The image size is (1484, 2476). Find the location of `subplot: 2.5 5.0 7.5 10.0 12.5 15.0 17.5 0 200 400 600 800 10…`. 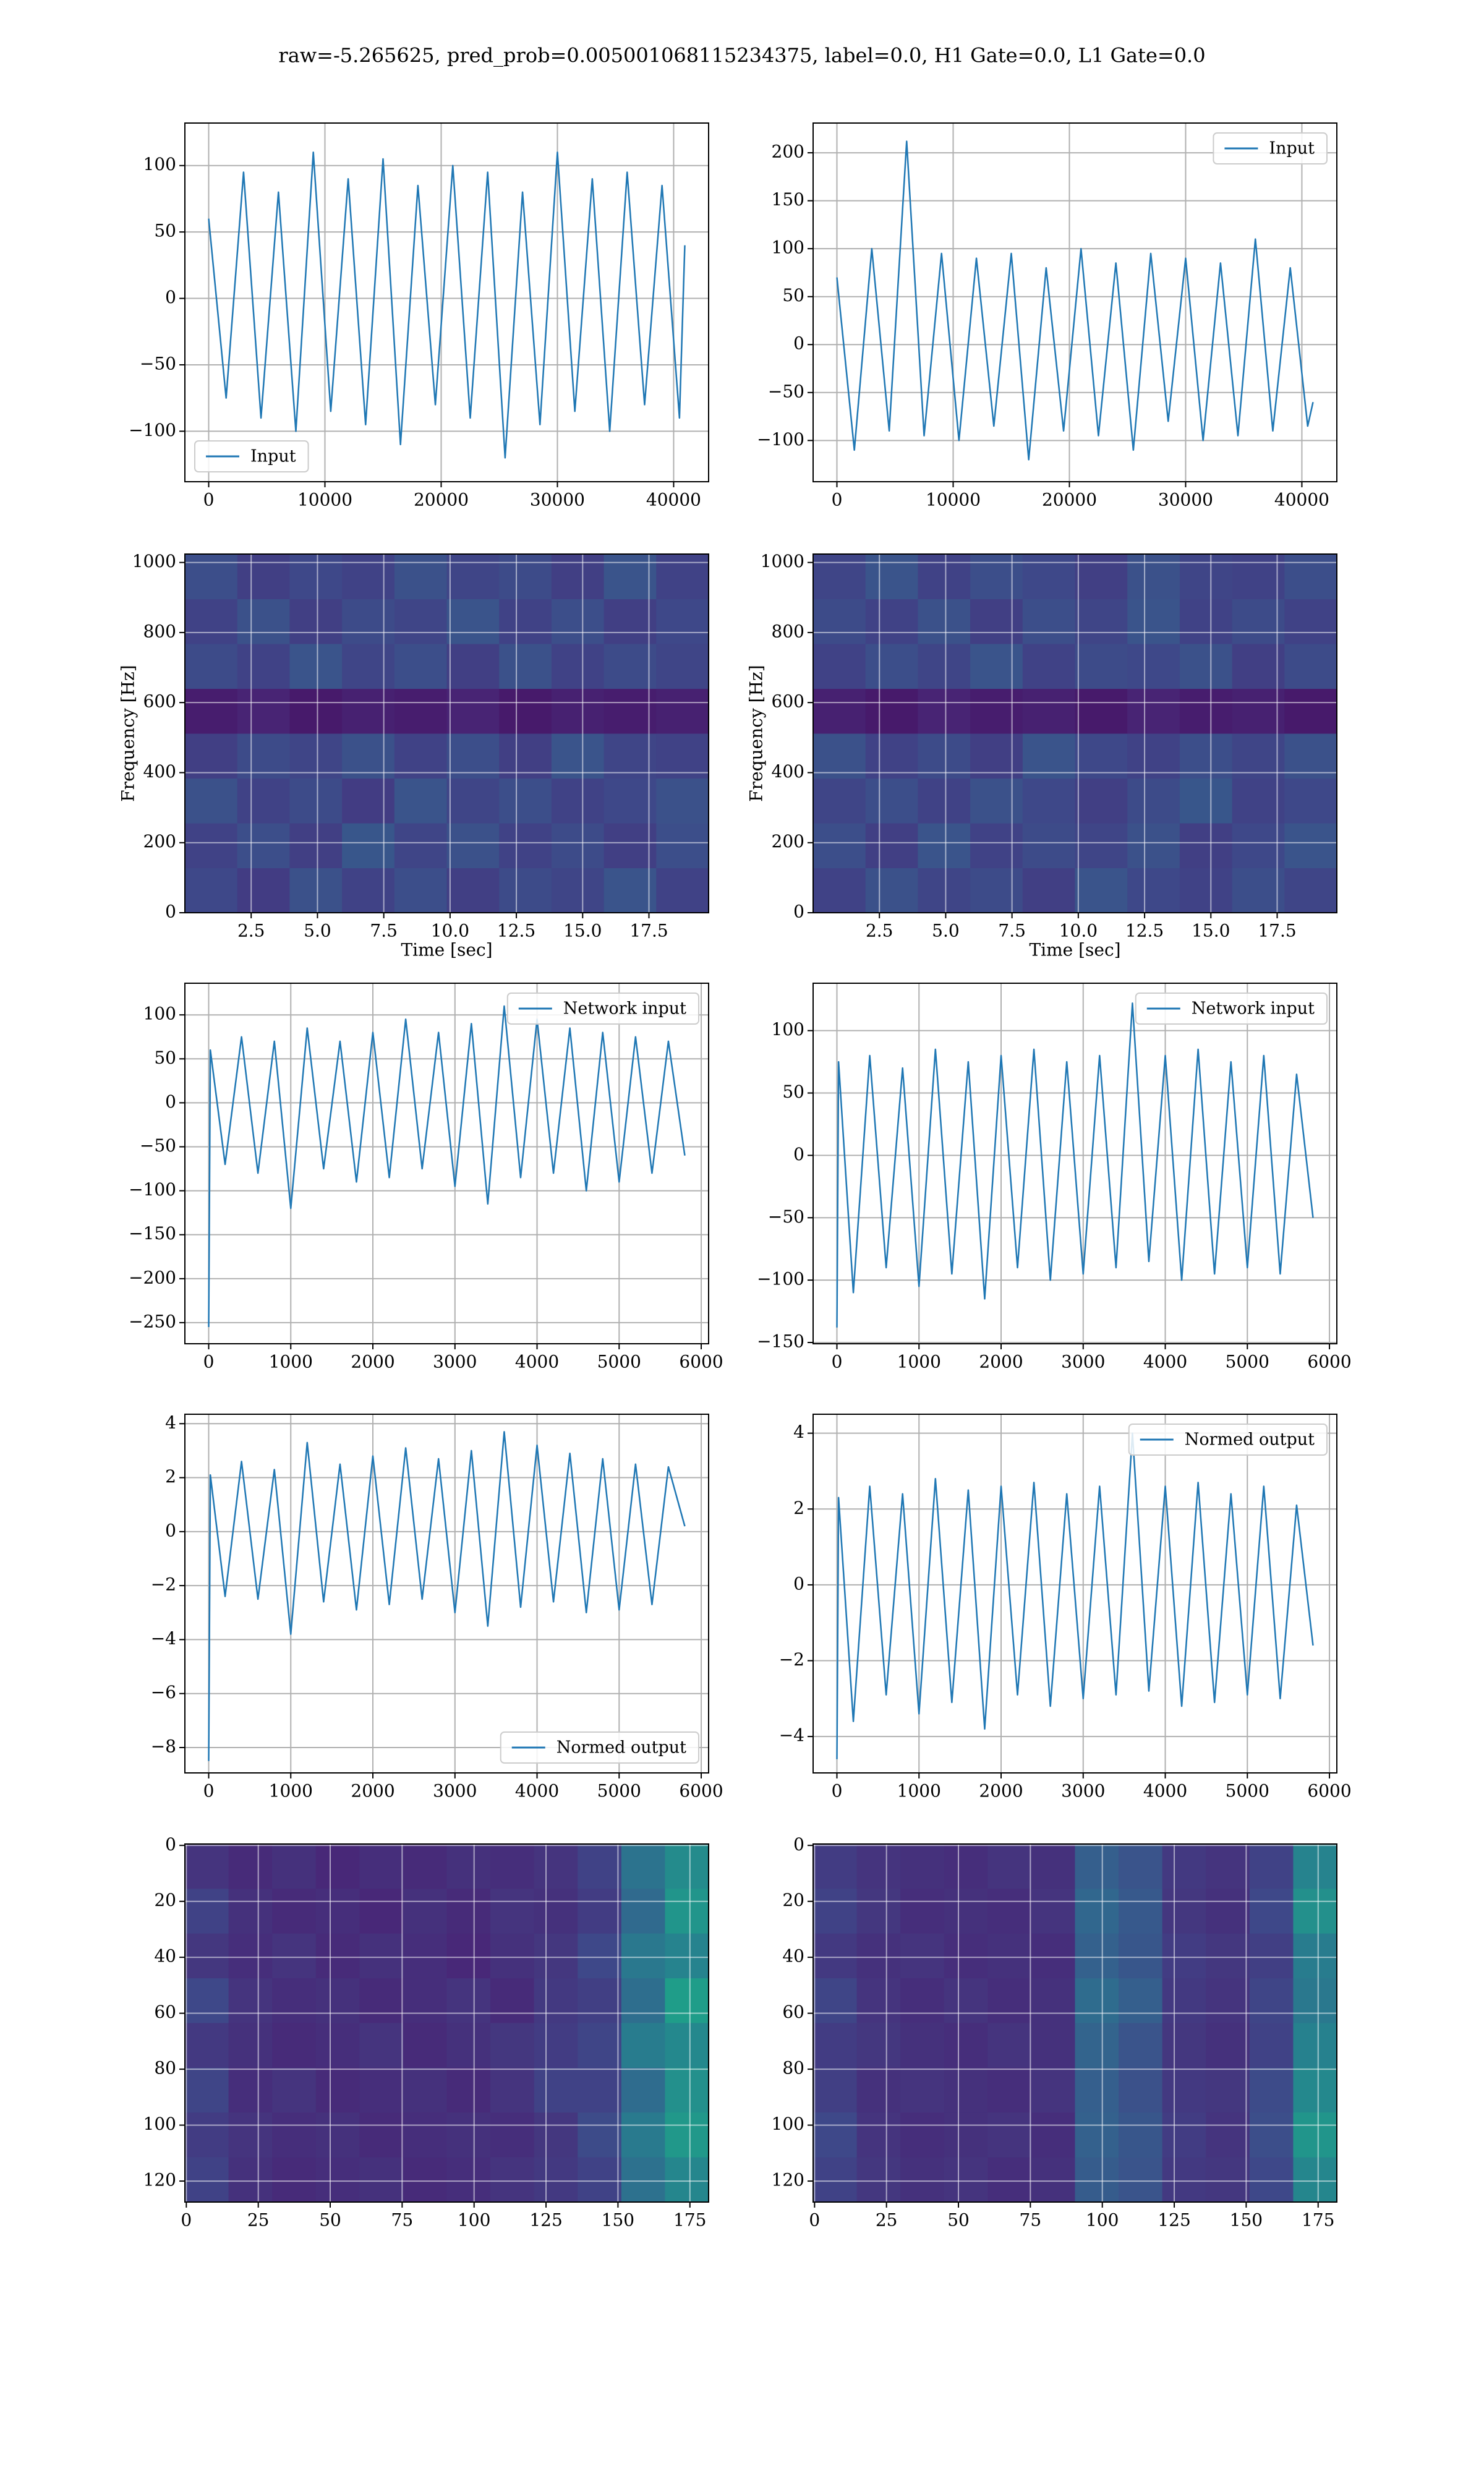

subplot: 2.5 5.0 7.5 10.0 12.5 15.0 17.5 0 200 400 600 800 10… is located at coordinates (413, 755).